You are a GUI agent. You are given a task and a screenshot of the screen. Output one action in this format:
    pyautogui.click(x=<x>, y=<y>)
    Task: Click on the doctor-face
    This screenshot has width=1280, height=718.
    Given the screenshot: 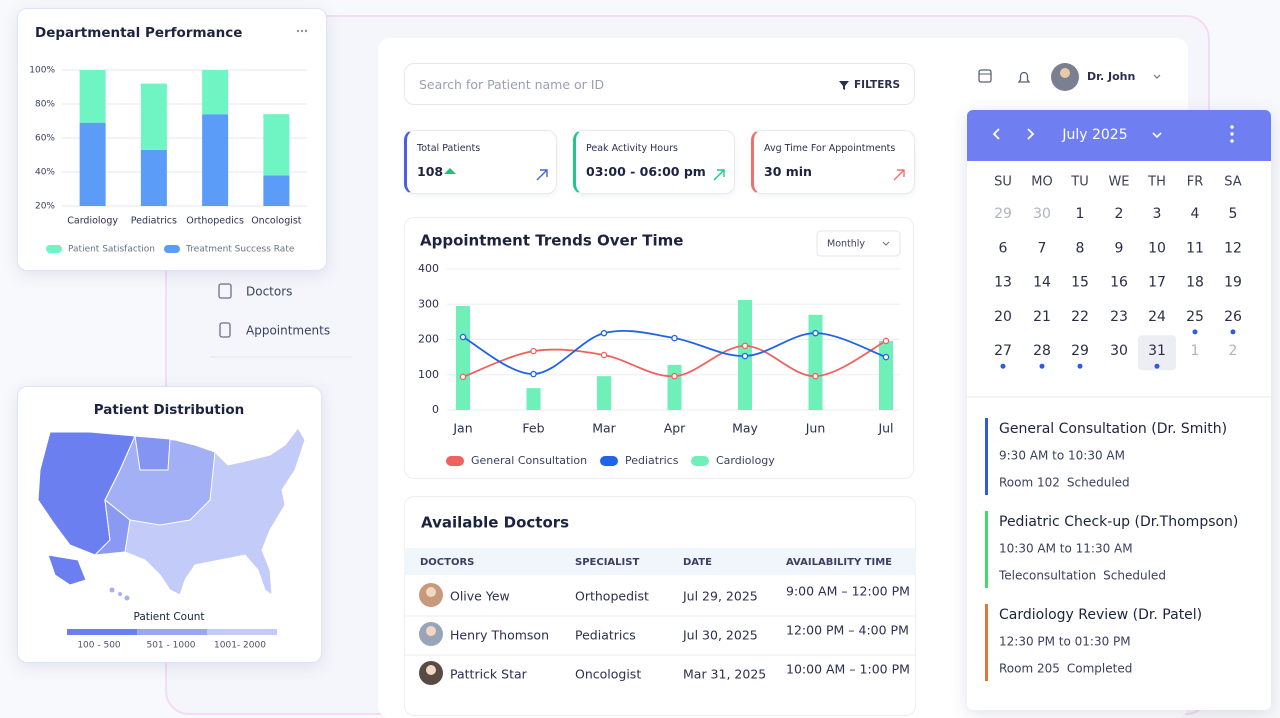 What is the action you would take?
    pyautogui.click(x=431, y=631)
    